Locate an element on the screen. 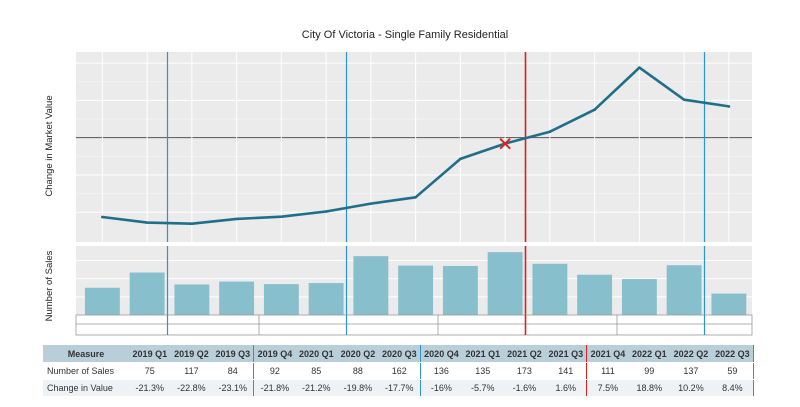  table-cell: -5.7% is located at coordinates (483, 388).